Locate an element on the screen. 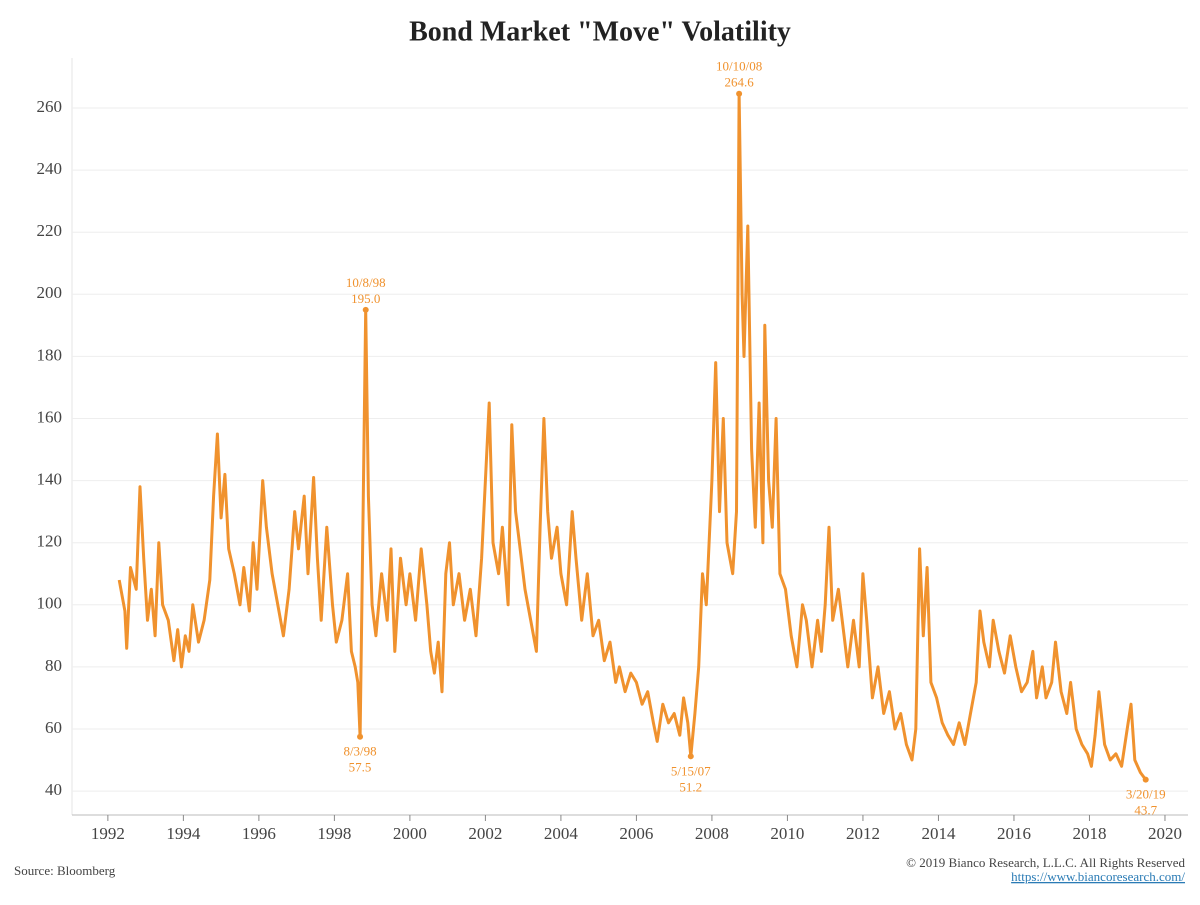 Image resolution: width=1200 pixels, height=905 pixels. x-tick-label: 2016 is located at coordinates (1014, 833).